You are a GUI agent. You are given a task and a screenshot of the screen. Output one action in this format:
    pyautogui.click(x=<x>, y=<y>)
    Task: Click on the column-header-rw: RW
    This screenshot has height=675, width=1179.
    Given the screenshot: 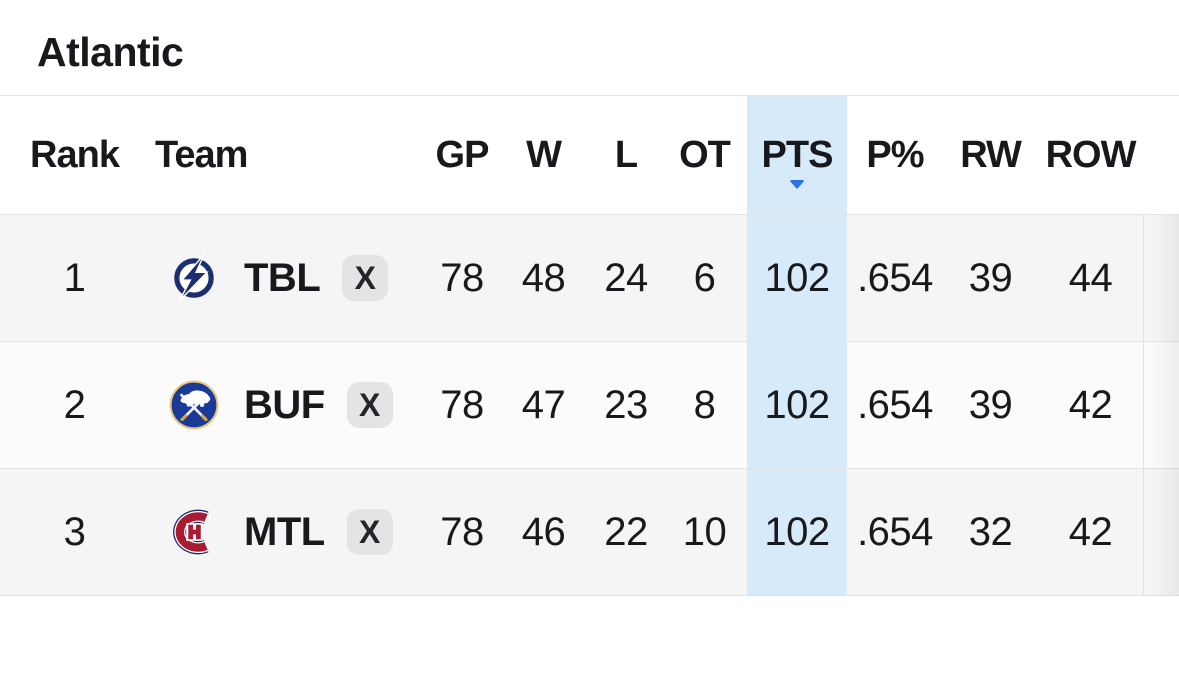 What is the action you would take?
    pyautogui.click(x=991, y=154)
    